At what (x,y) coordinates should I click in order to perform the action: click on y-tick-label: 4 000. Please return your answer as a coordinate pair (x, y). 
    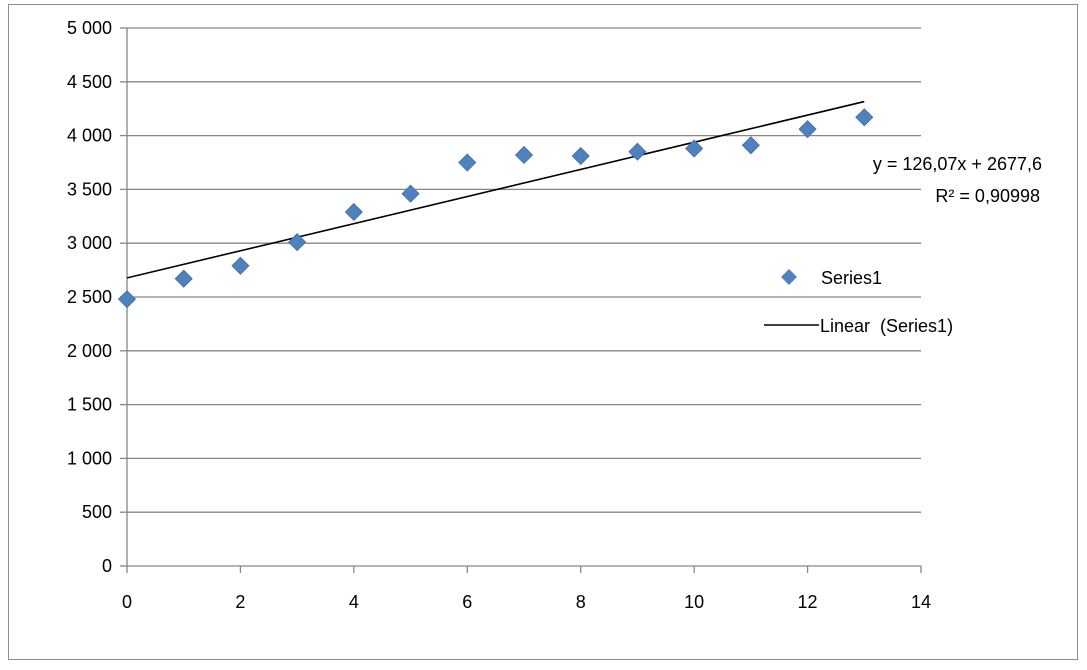
    Looking at the image, I should click on (89, 136).